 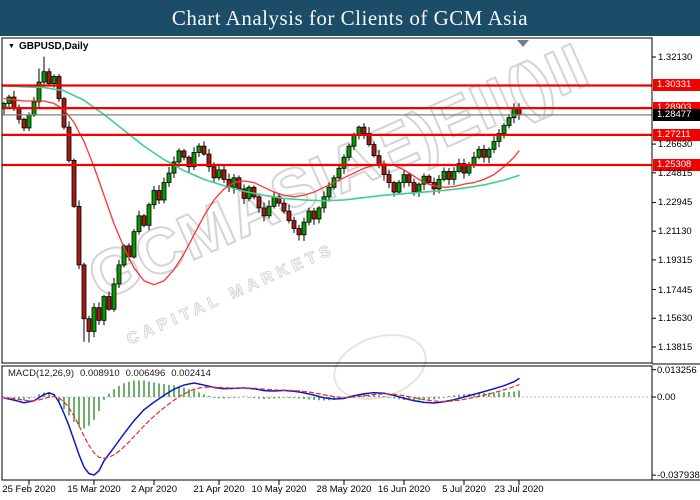 What do you see at coordinates (675, 57) in the screenshot?
I see `price-scale-label: 1.32130` at bounding box center [675, 57].